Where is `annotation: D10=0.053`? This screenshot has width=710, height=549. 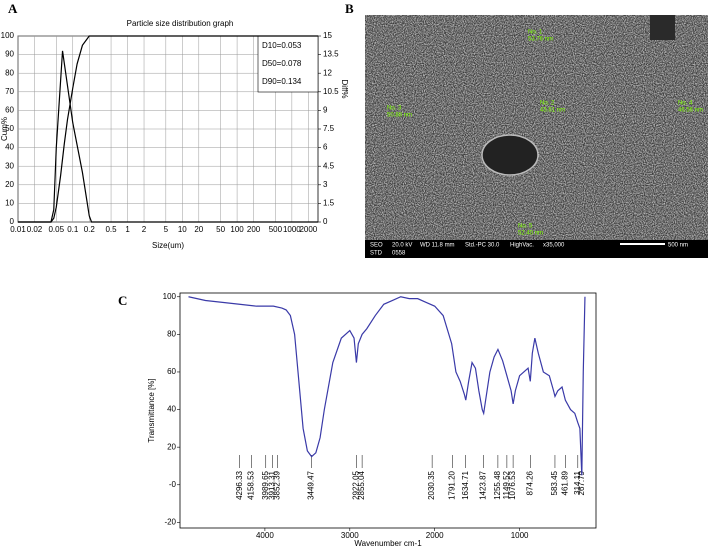 annotation: D10=0.053 is located at coordinates (282, 45).